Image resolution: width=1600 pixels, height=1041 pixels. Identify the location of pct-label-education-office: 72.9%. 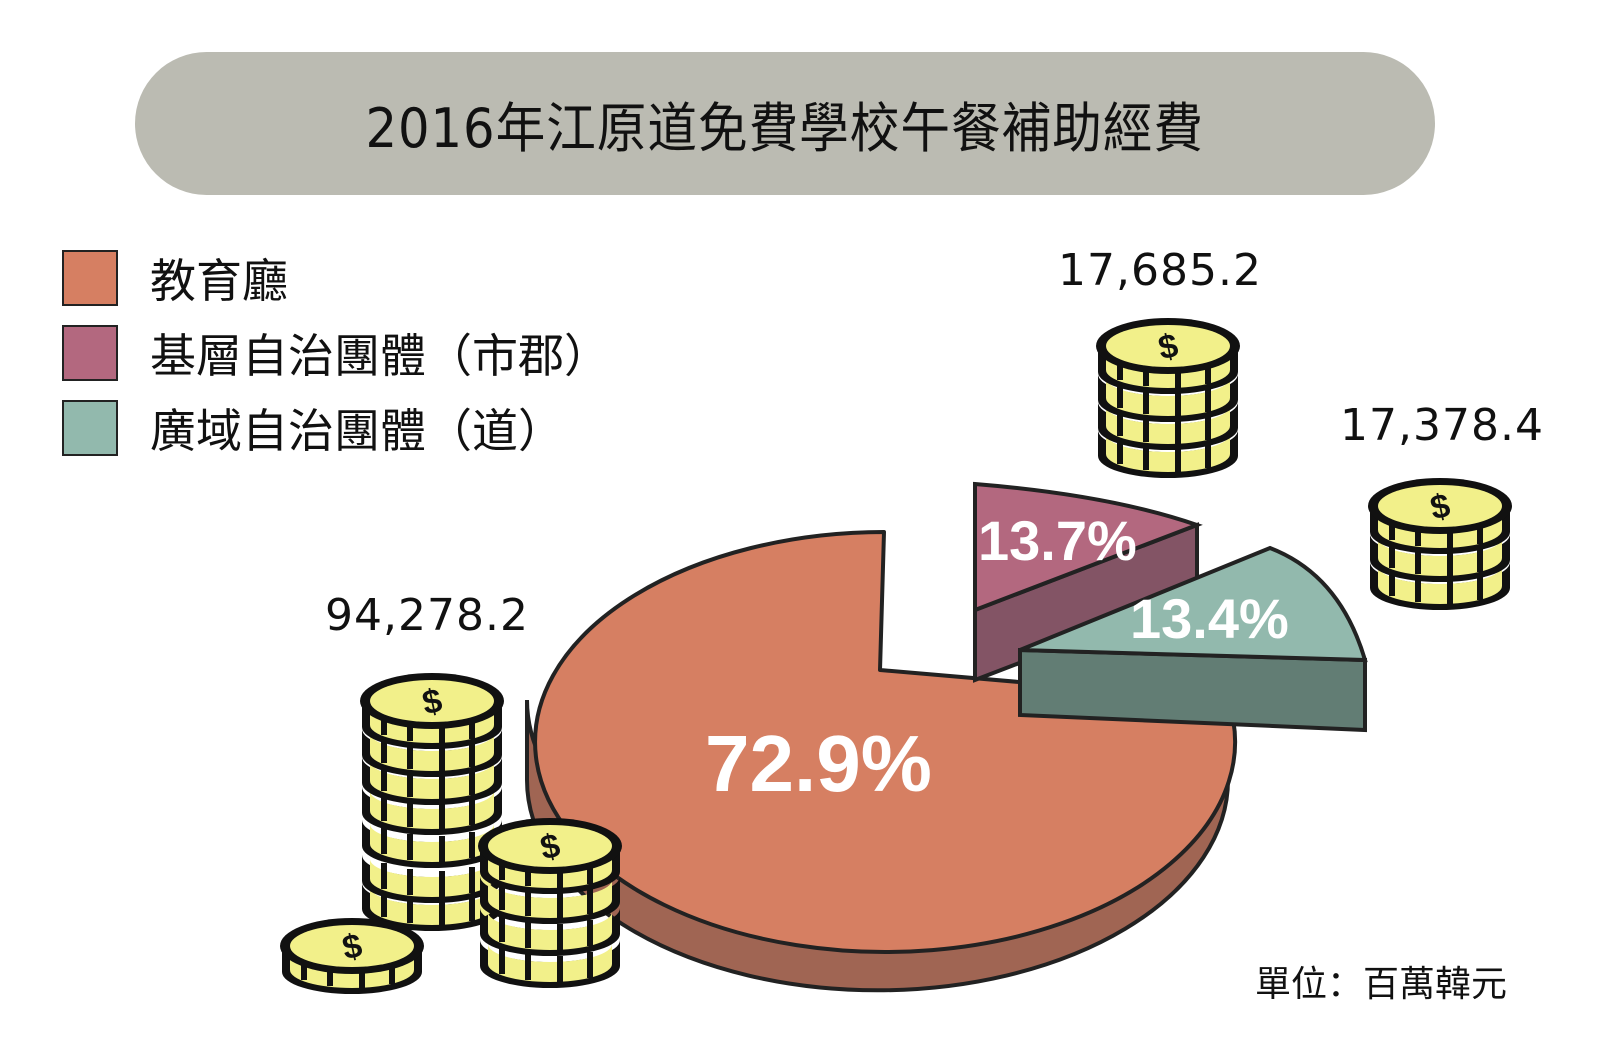
(818, 763).